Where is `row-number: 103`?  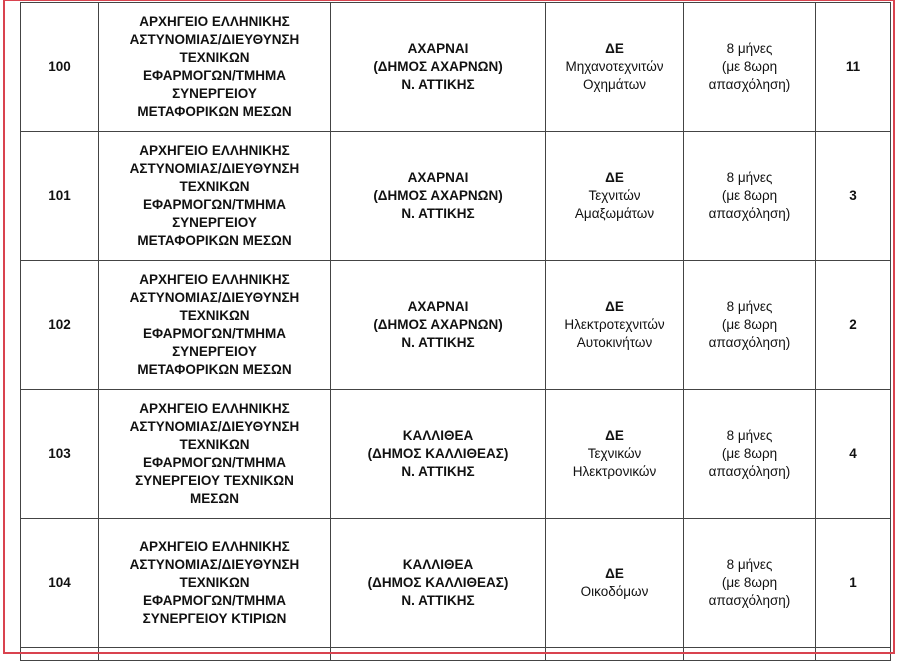 row-number: 103 is located at coordinates (59, 454).